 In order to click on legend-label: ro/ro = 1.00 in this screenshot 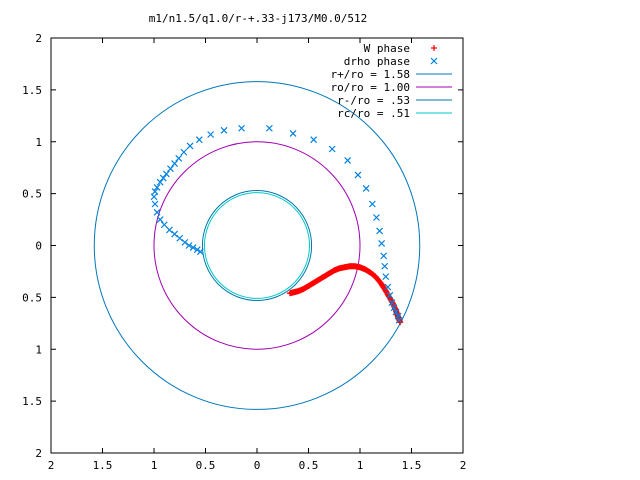, I will do `click(370, 87)`.